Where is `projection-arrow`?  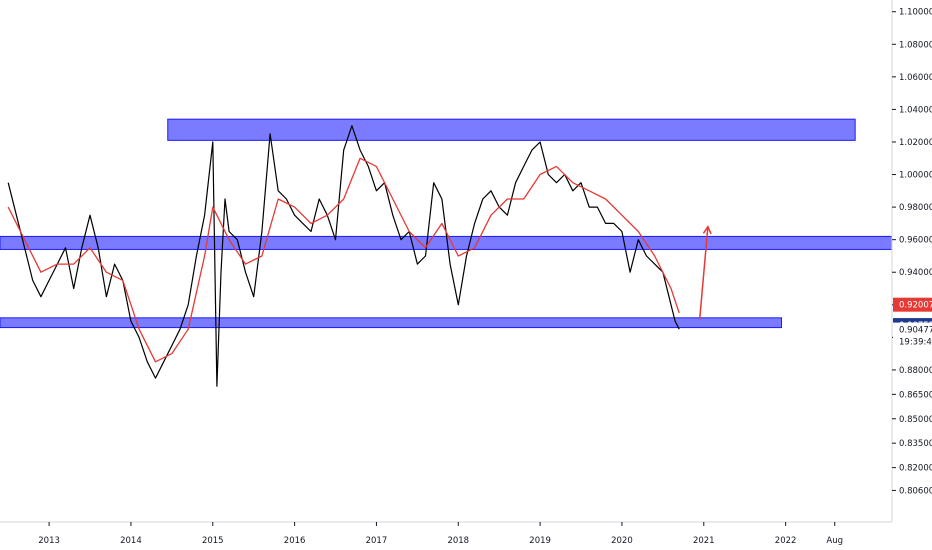 projection-arrow is located at coordinates (705, 272).